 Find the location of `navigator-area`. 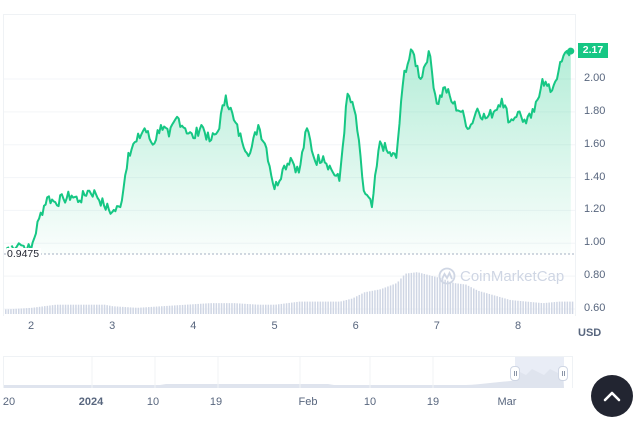

navigator-area is located at coordinates (284, 372).